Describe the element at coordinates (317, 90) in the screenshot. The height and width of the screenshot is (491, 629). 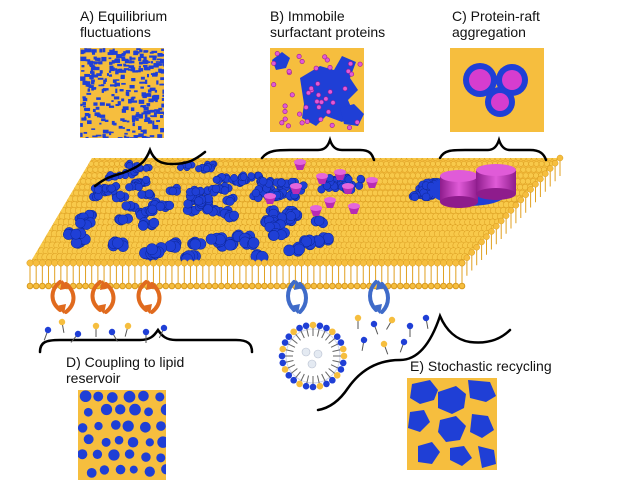
I see `panel-b-thumbnail` at that location.